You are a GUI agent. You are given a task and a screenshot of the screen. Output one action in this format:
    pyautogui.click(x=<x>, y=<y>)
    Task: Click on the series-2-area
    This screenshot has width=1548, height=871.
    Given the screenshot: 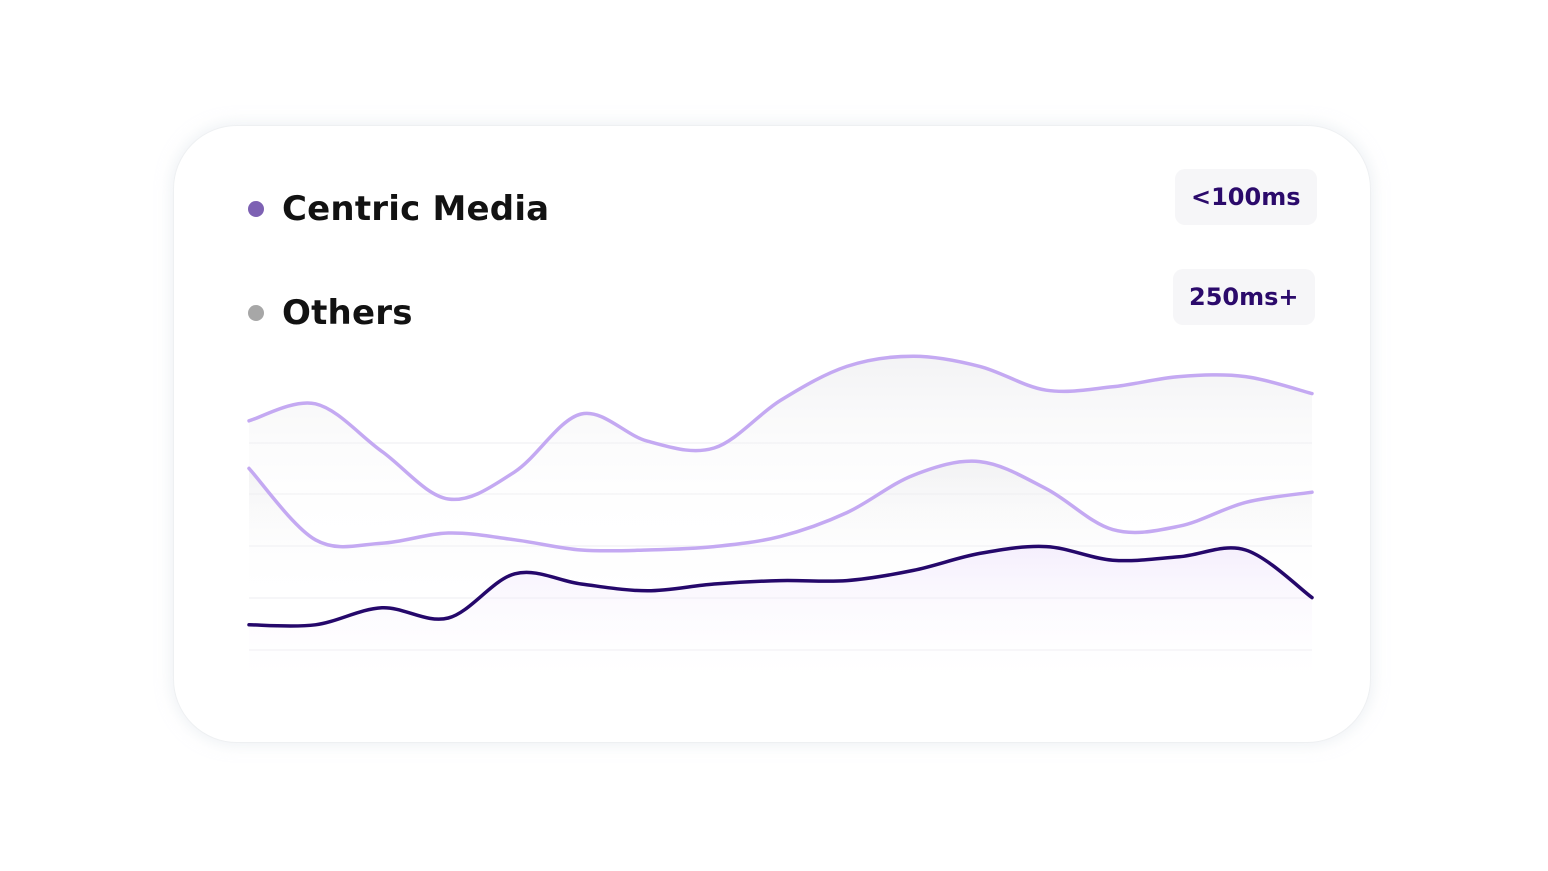 What is the action you would take?
    pyautogui.click(x=780, y=618)
    